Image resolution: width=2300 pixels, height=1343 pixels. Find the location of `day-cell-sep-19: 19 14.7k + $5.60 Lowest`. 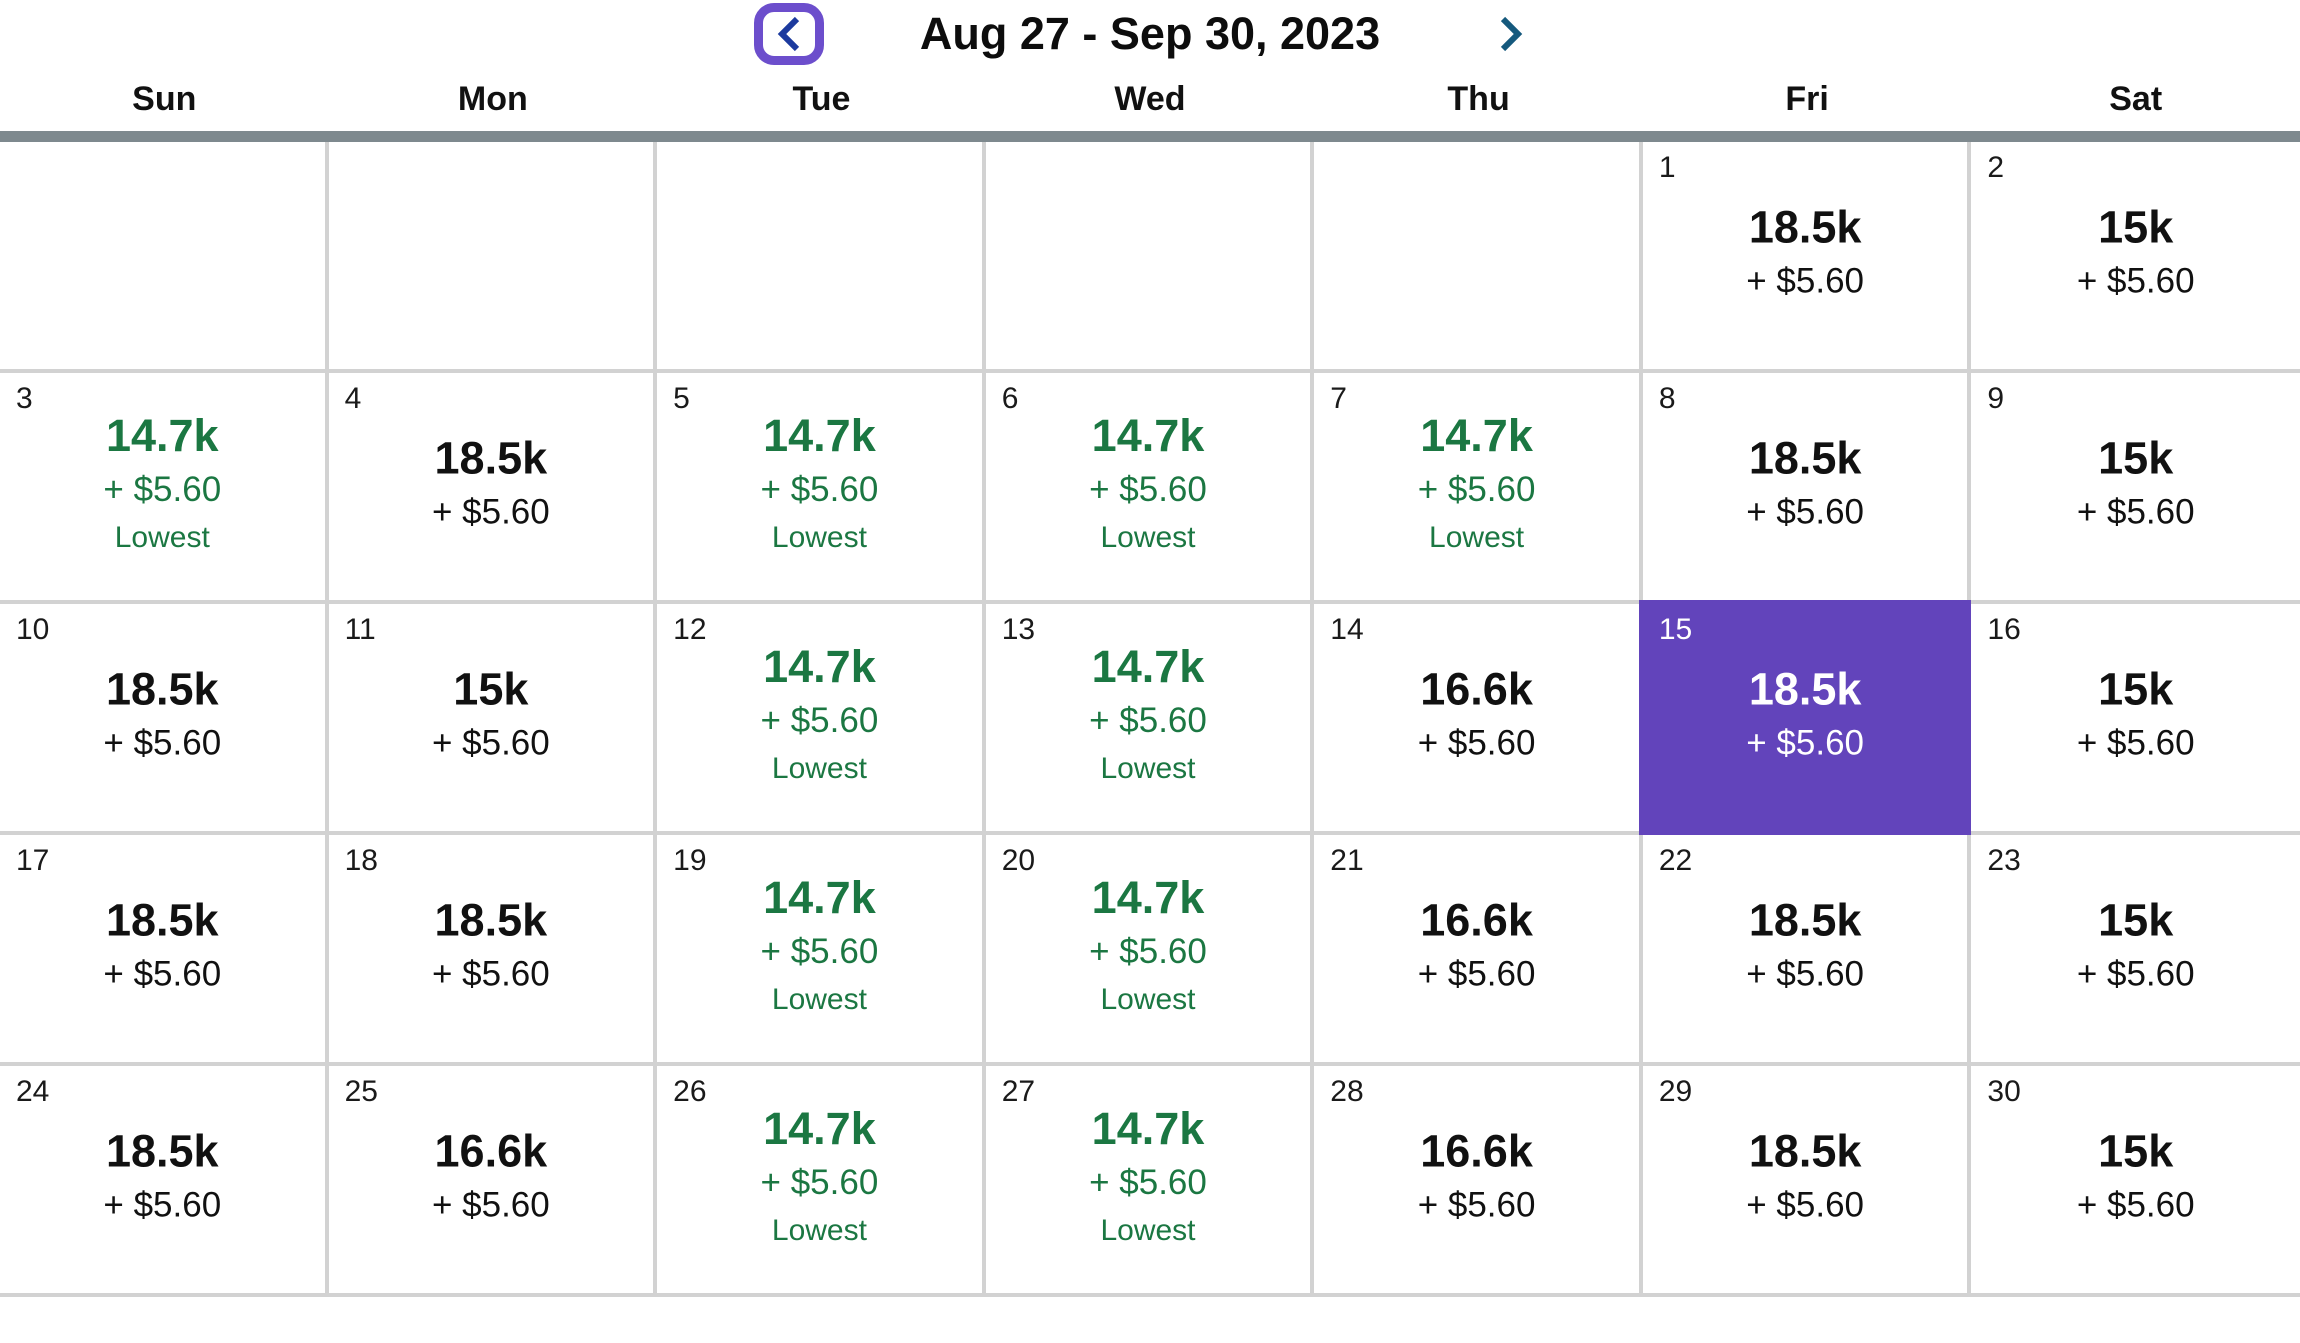

day-cell-sep-19: 19 14.7k + $5.60 Lowest is located at coordinates (821, 950).